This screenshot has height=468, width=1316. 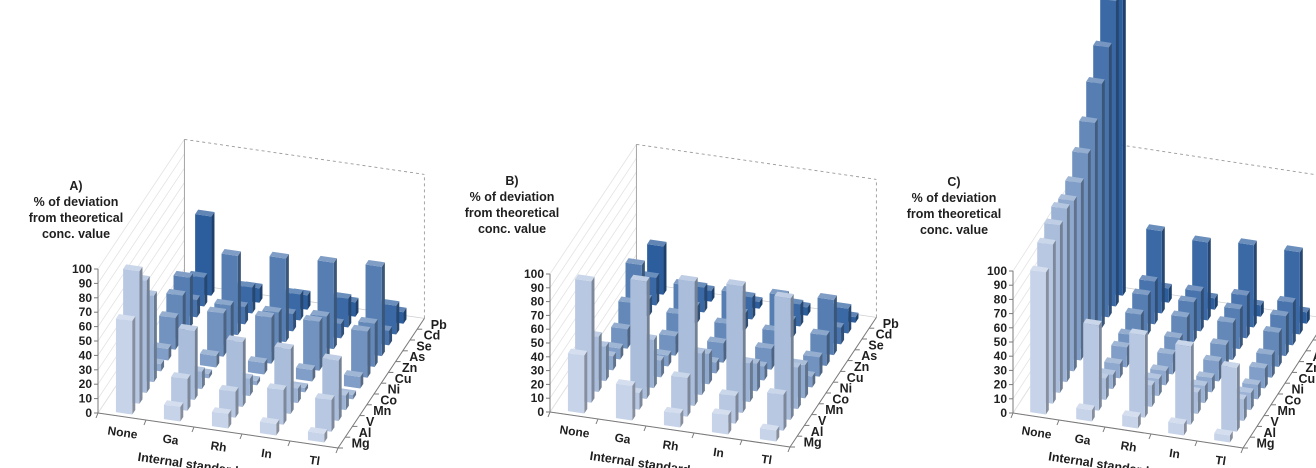 I want to click on bars, so click(x=261, y=326).